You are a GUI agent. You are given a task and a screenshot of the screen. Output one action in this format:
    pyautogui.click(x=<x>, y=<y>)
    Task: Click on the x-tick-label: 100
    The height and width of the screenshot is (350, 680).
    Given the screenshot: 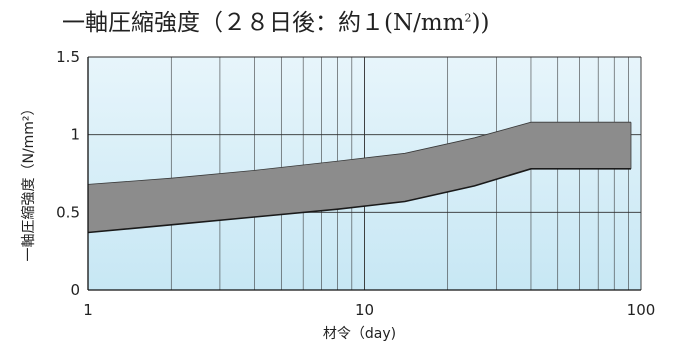 What is the action you would take?
    pyautogui.click(x=641, y=310)
    